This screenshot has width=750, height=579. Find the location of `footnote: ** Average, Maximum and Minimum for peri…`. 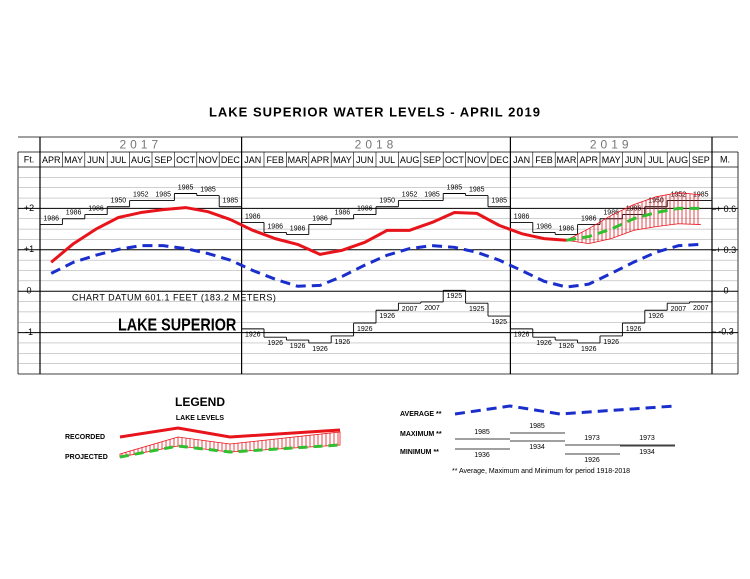

footnote: ** Average, Maximum and Minimum for peri… is located at coordinates (541, 471).